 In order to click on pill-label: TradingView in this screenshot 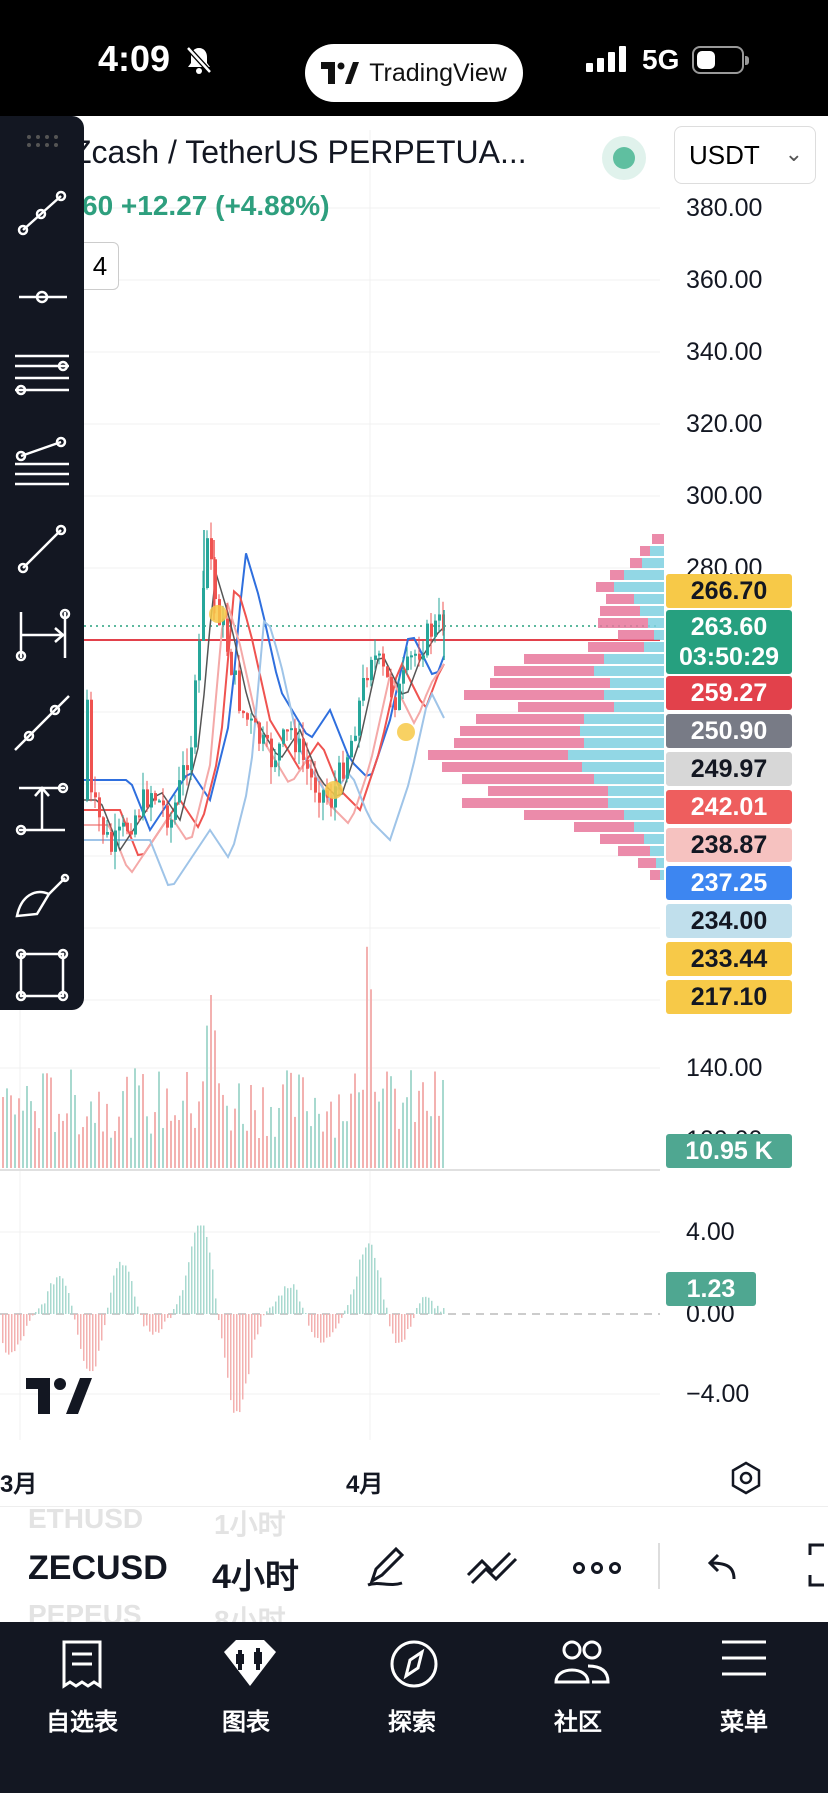, I will do `click(438, 72)`.